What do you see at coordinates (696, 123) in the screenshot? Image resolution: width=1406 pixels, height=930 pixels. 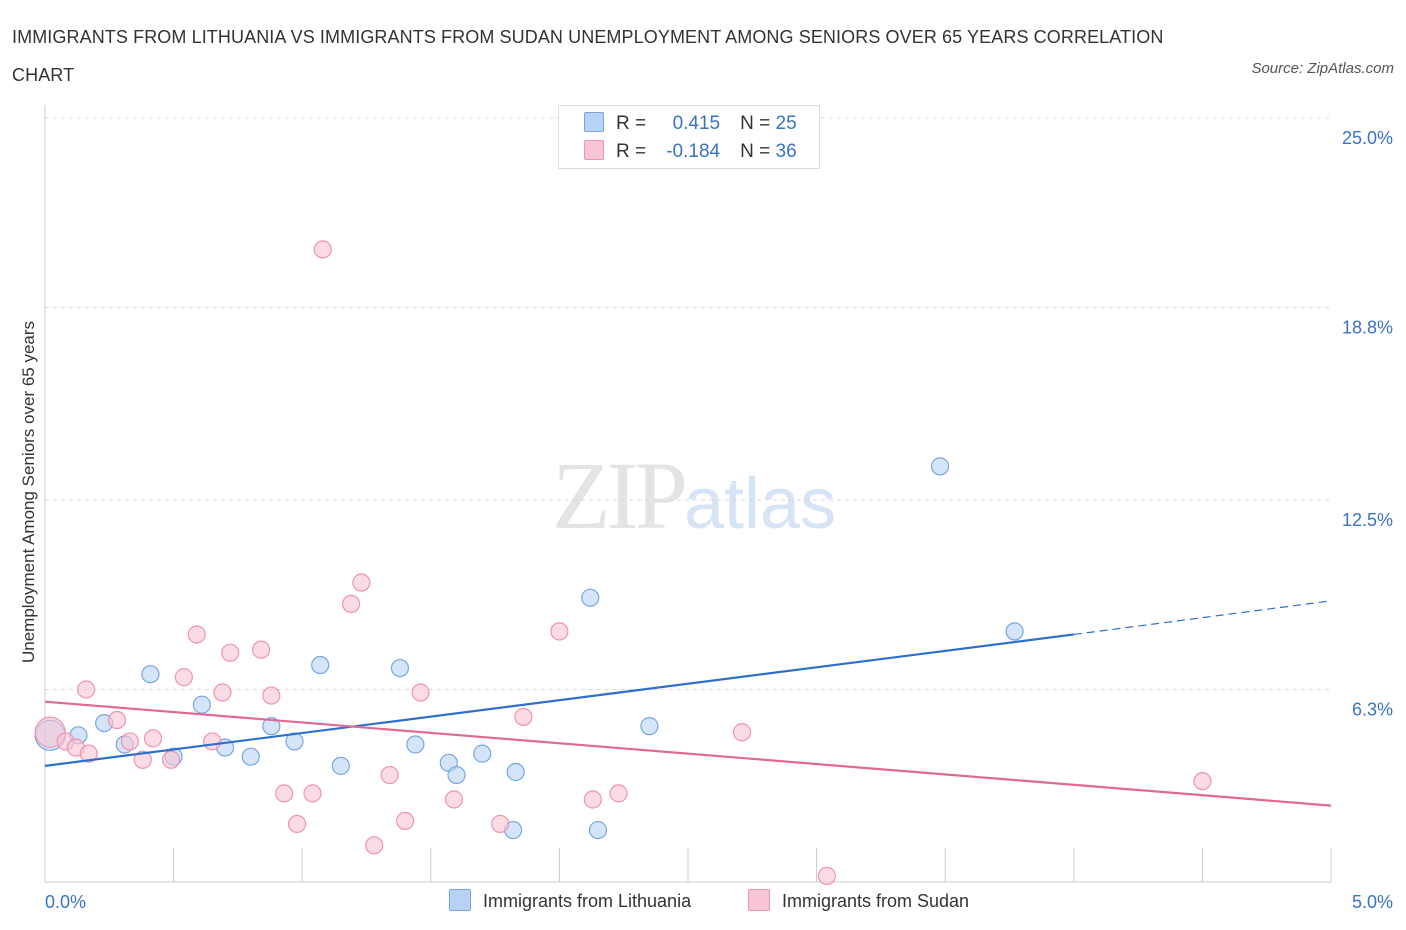 I see `legend-r-value: 0.415` at bounding box center [696, 123].